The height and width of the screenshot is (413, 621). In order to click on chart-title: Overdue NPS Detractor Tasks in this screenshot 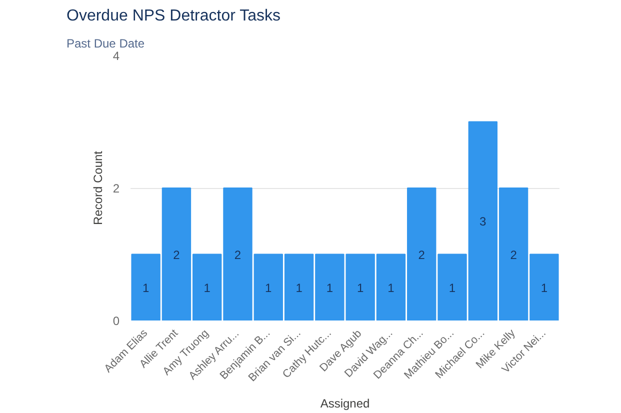, I will do `click(173, 16)`.